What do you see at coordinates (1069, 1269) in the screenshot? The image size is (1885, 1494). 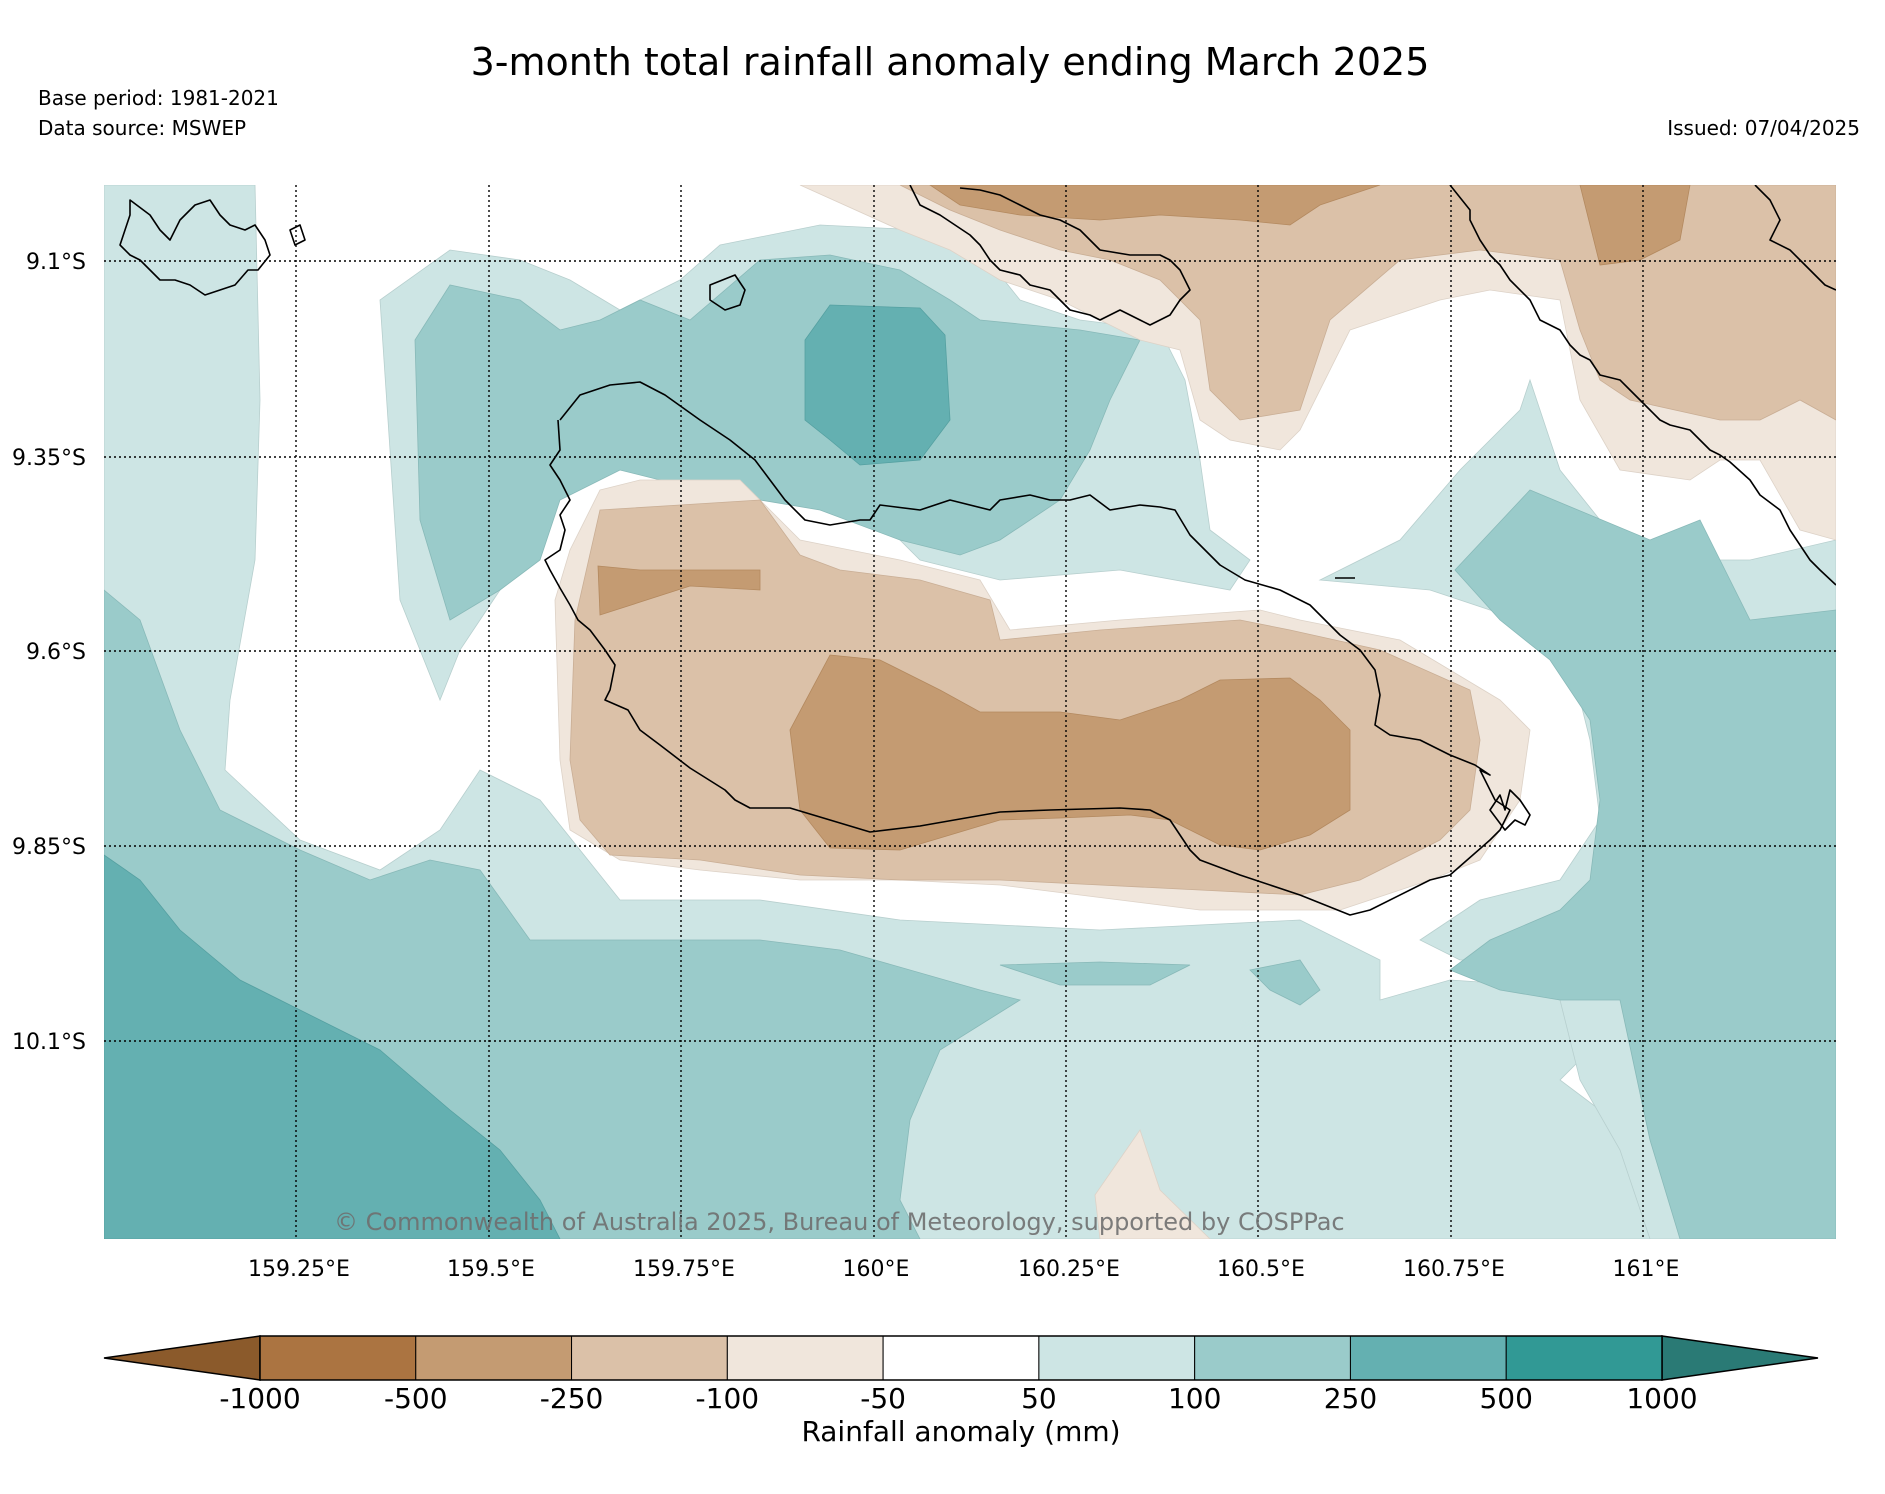 I see `lon-label: 160.25°E` at bounding box center [1069, 1269].